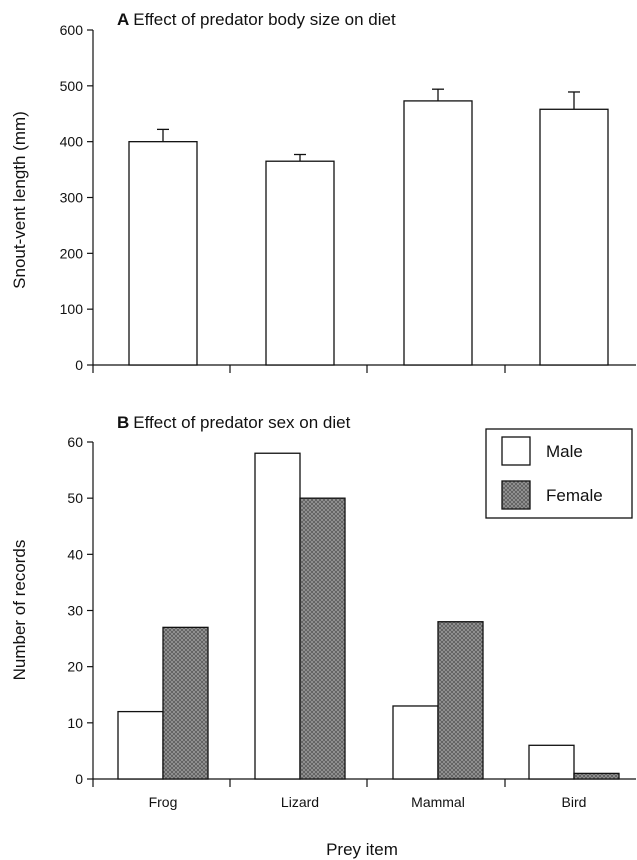 This screenshot has width=637, height=860. What do you see at coordinates (241, 422) in the screenshot?
I see `panel-b-title-text: Effect of predator sex on diet` at bounding box center [241, 422].